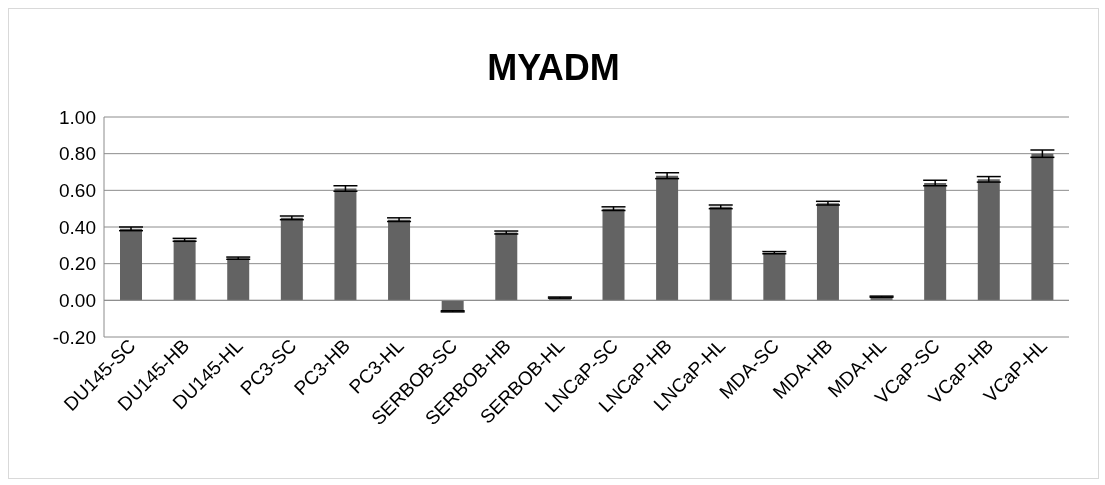 The height and width of the screenshot is (485, 1105). What do you see at coordinates (553, 68) in the screenshot?
I see `chart-title: MYADM` at bounding box center [553, 68].